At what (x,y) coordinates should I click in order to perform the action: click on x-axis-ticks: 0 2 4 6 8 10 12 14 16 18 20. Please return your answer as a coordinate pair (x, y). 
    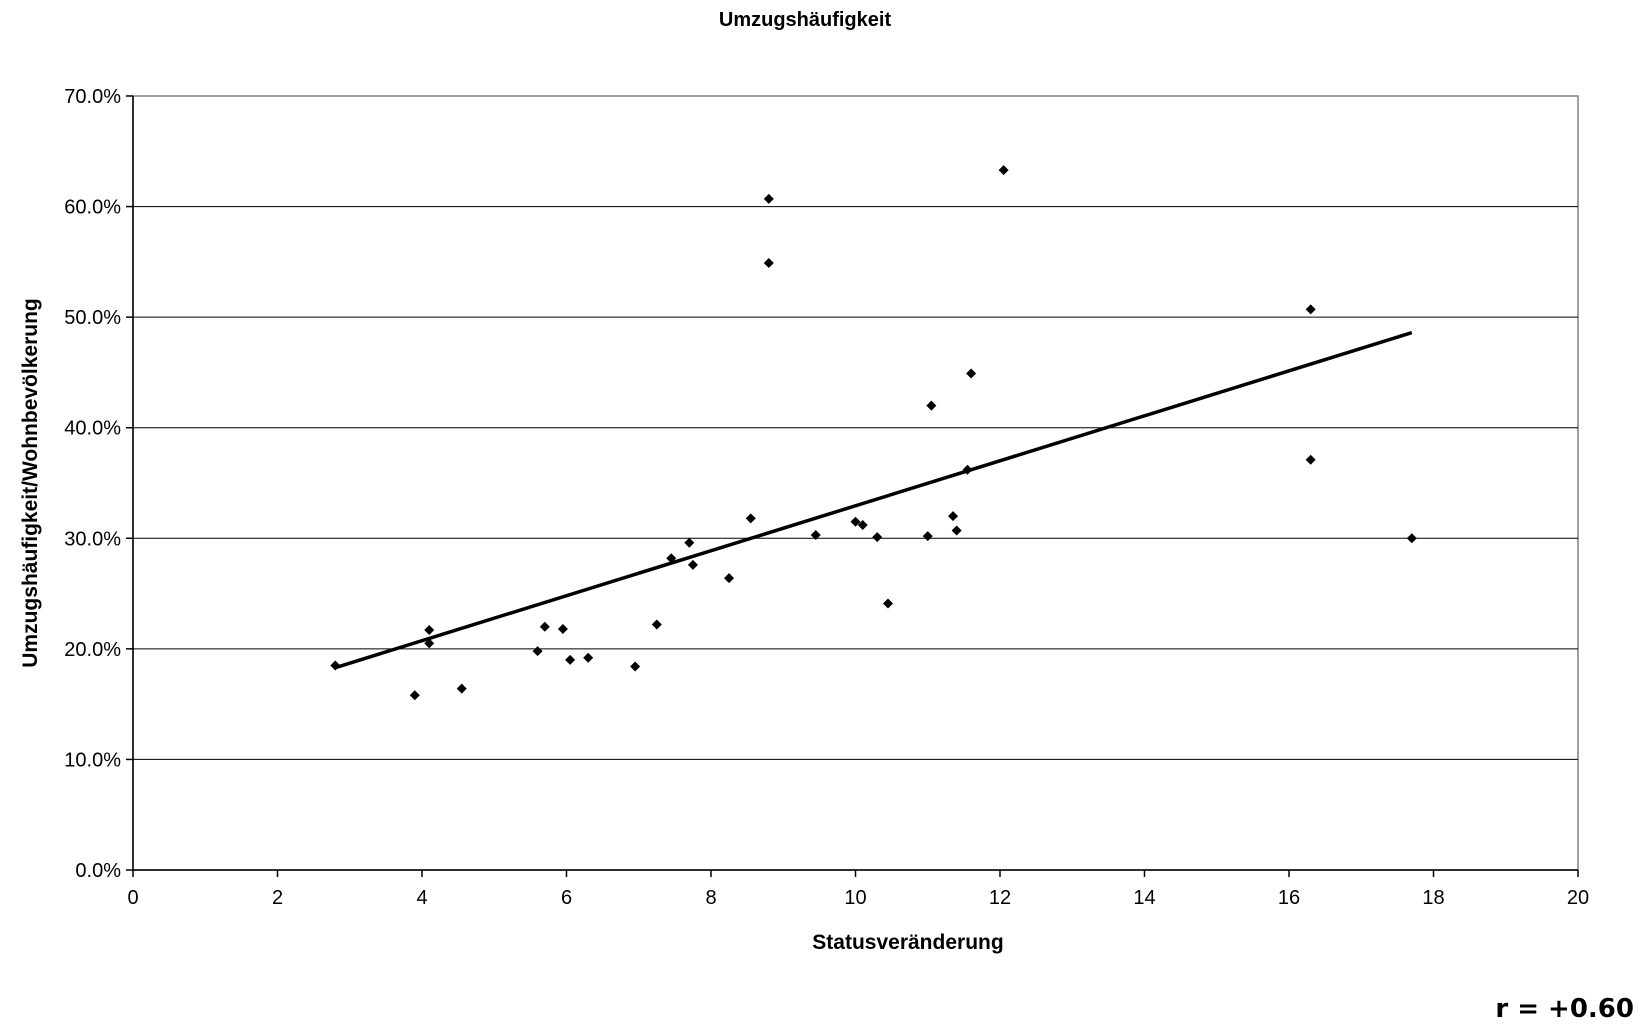
    Looking at the image, I should click on (858, 889).